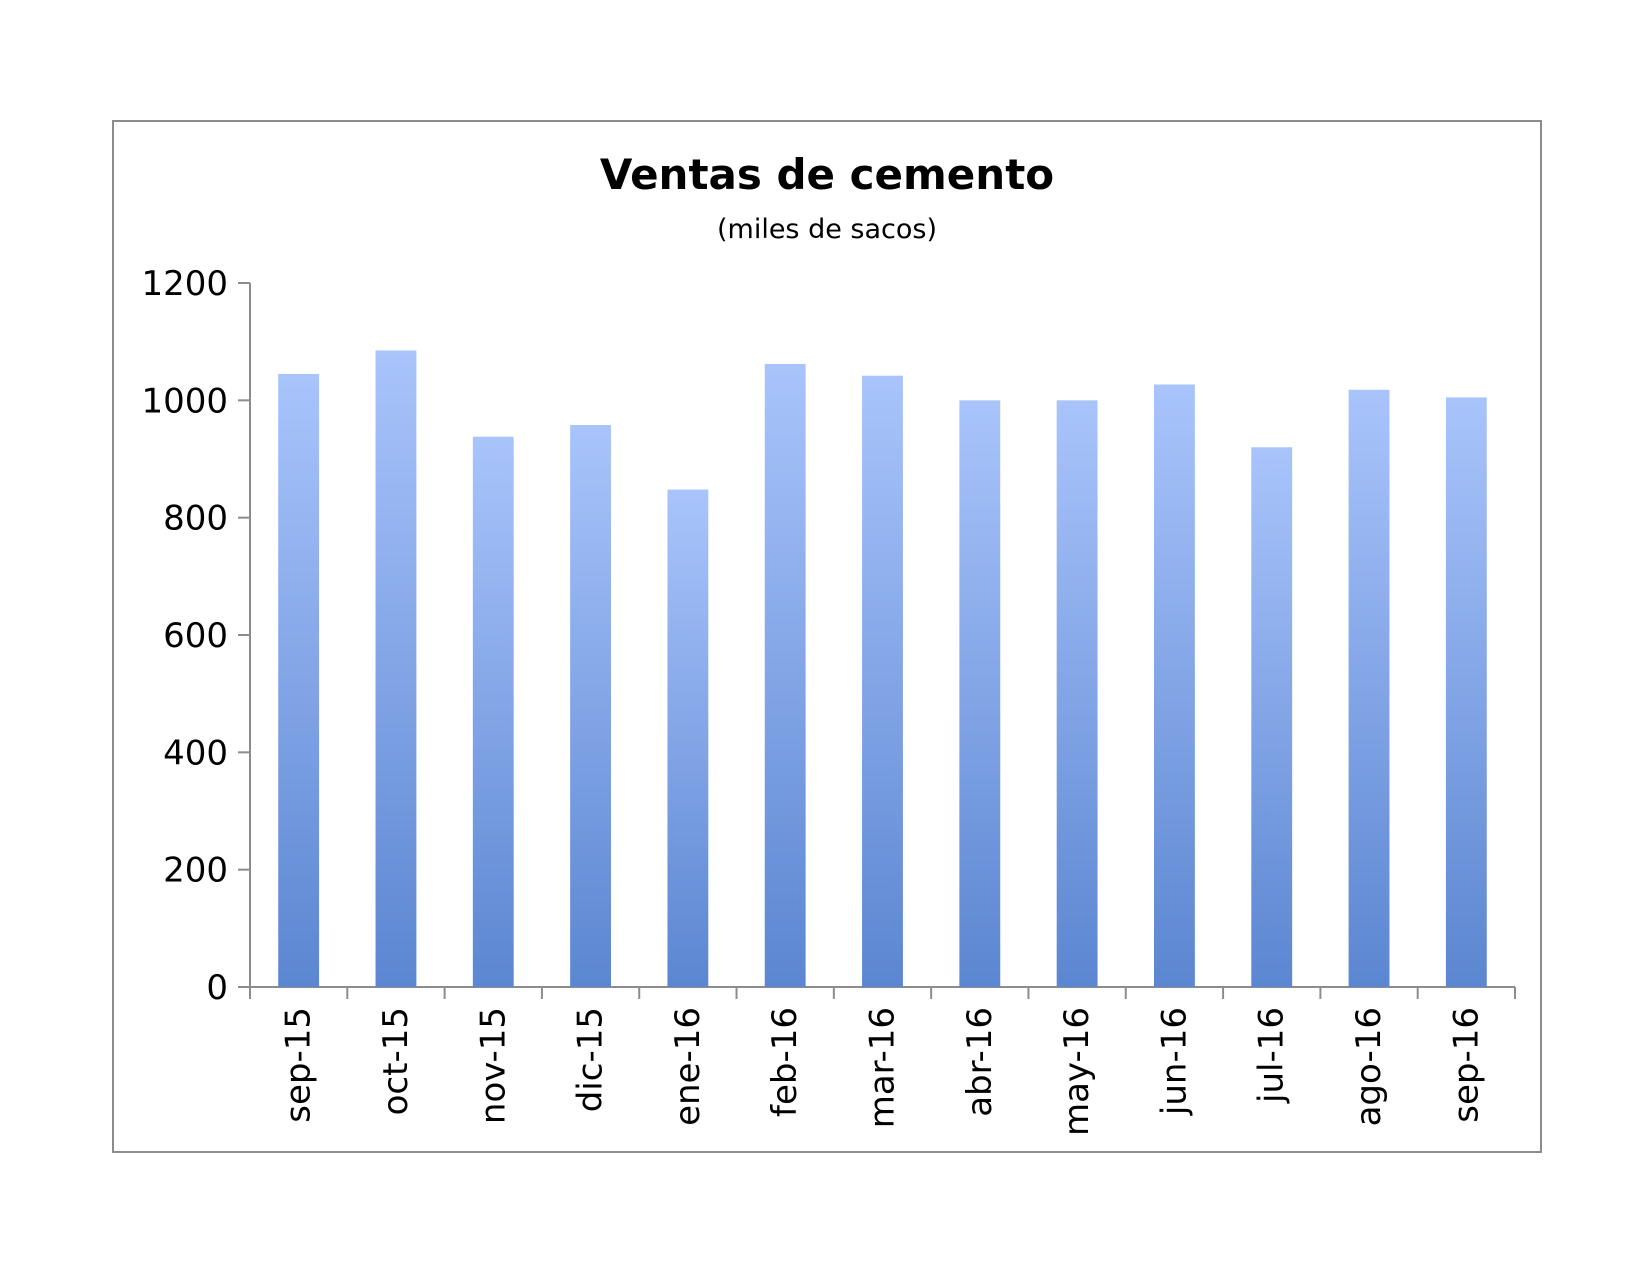 This screenshot has height=1275, width=1650. I want to click on chart-subtitle: (miles de sacos), so click(826, 229).